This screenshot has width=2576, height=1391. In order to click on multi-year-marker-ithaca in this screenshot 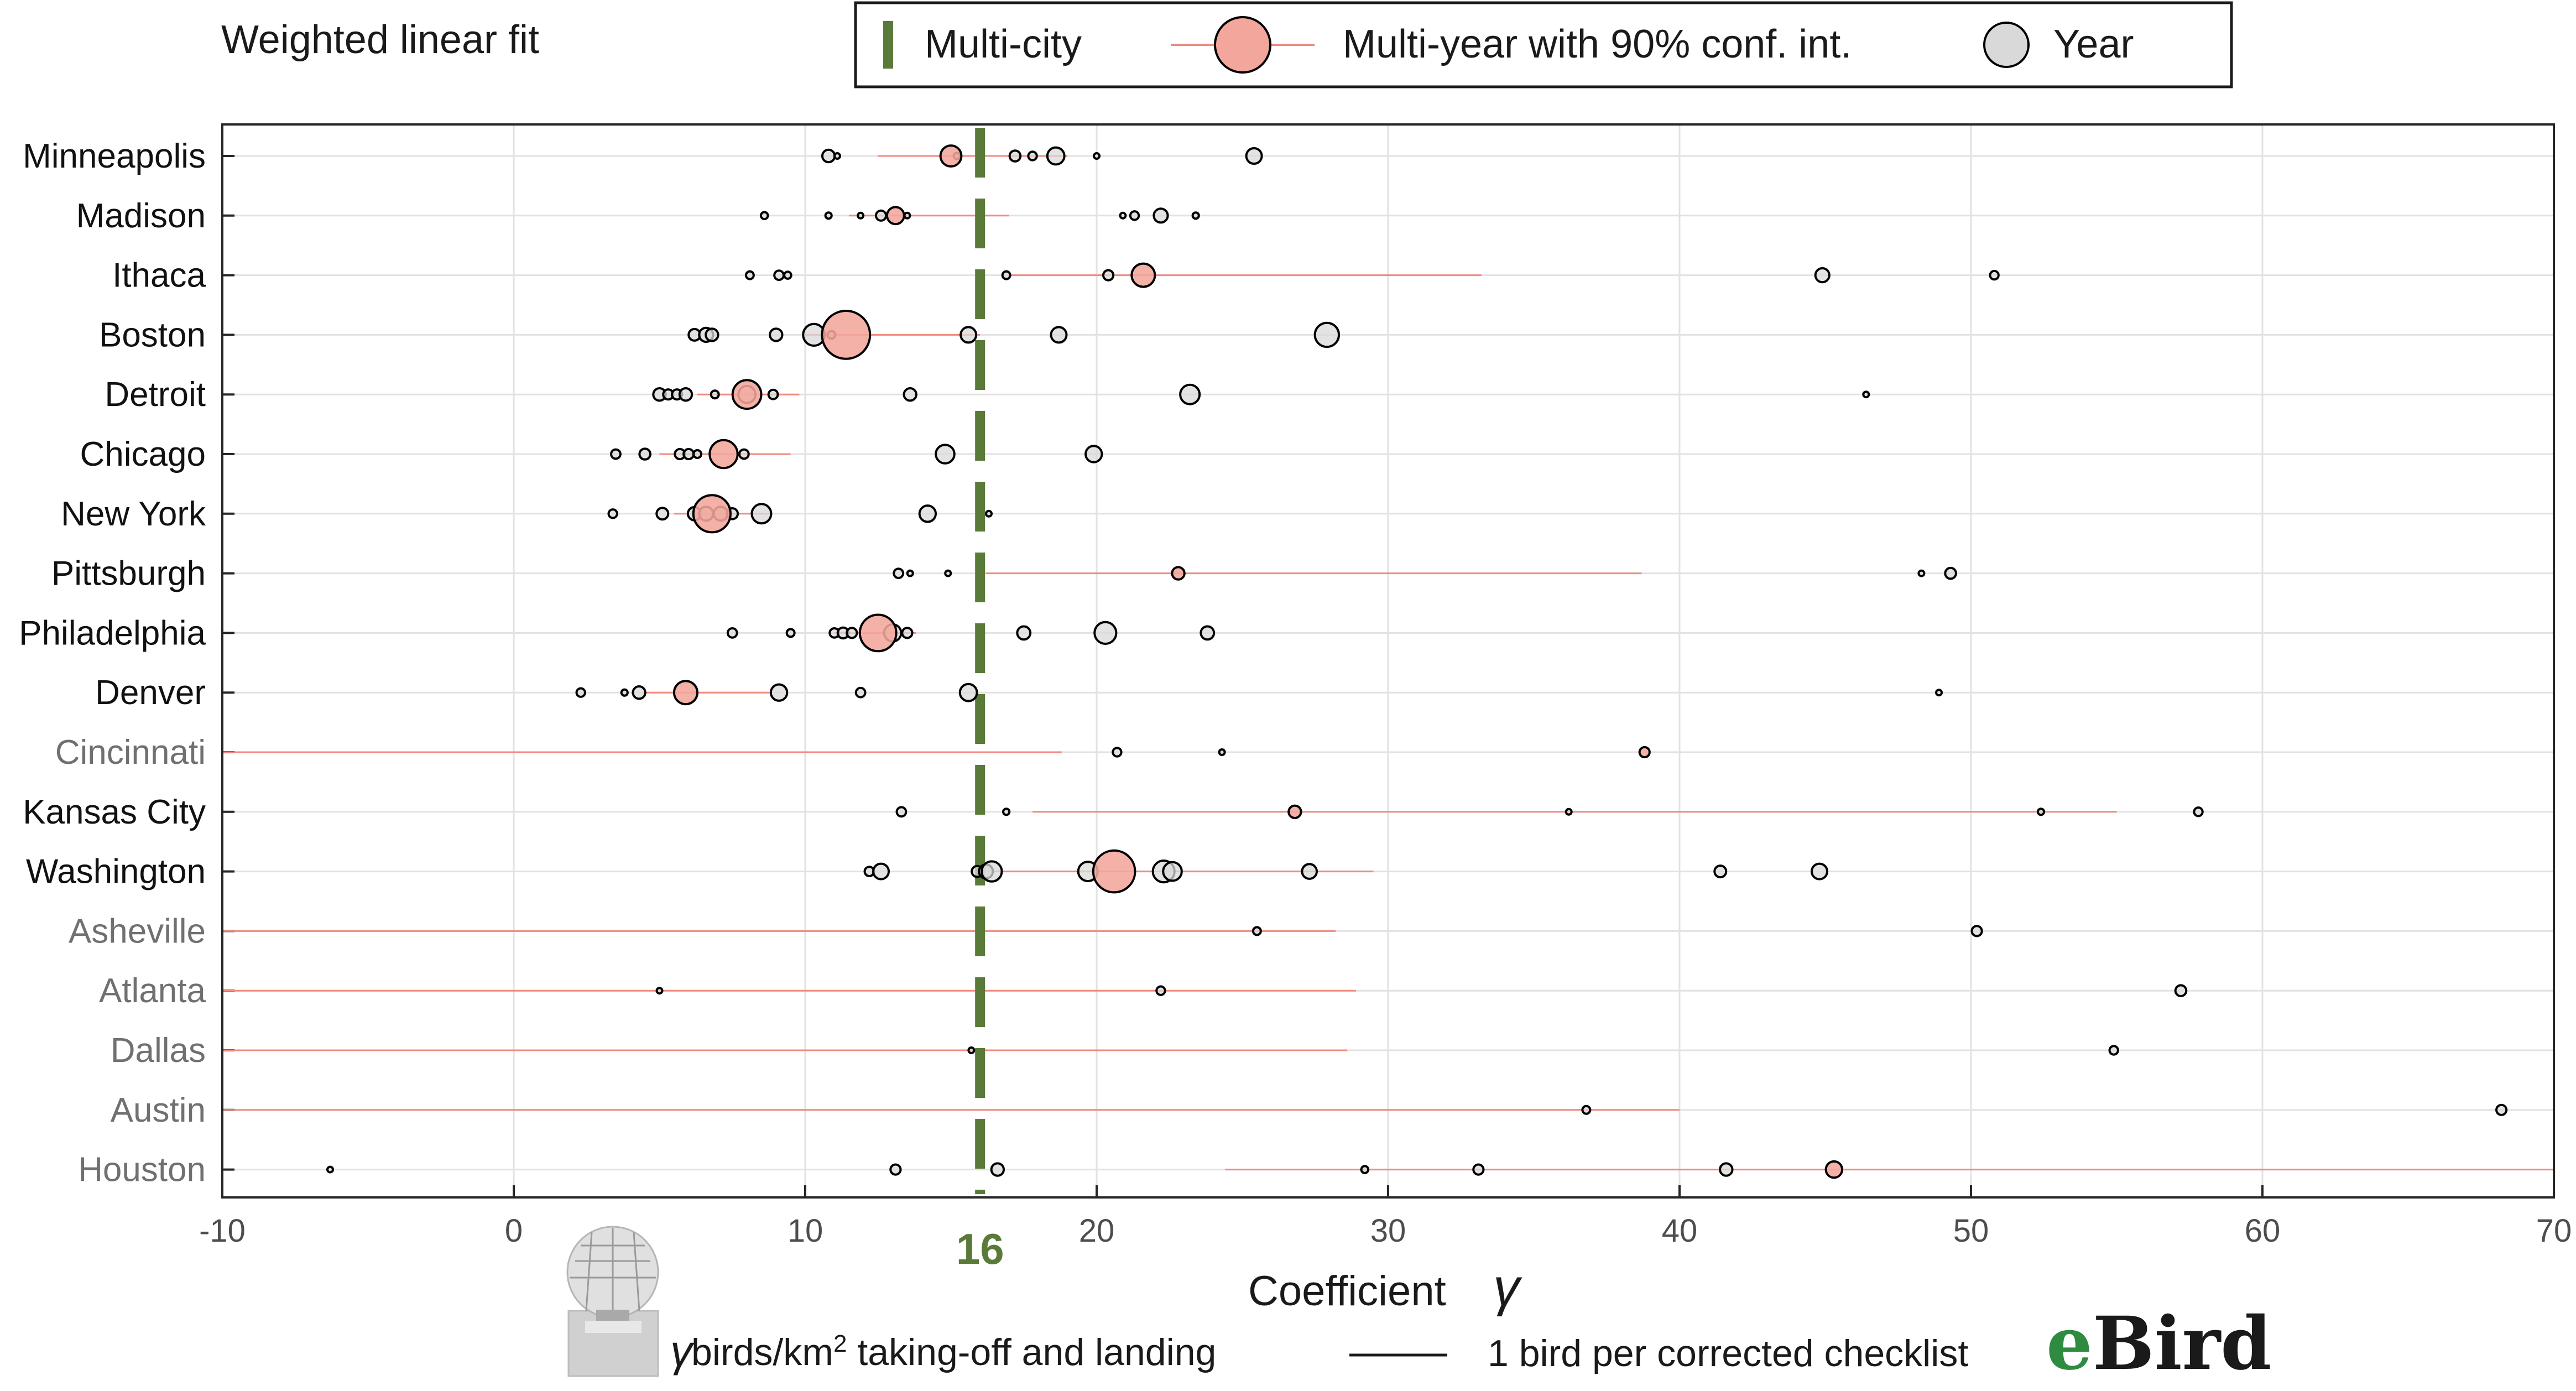, I will do `click(1143, 275)`.